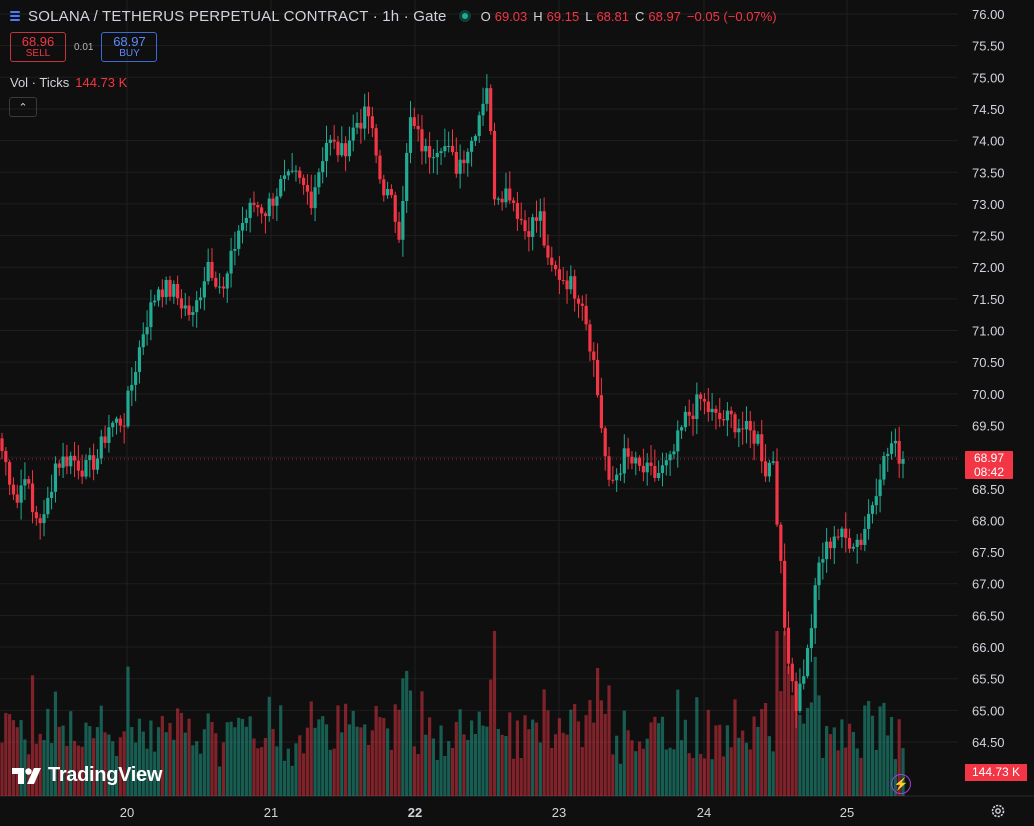 The image size is (1034, 826). What do you see at coordinates (38, 47) in the screenshot?
I see `sell-button: 68.96 SELL` at bounding box center [38, 47].